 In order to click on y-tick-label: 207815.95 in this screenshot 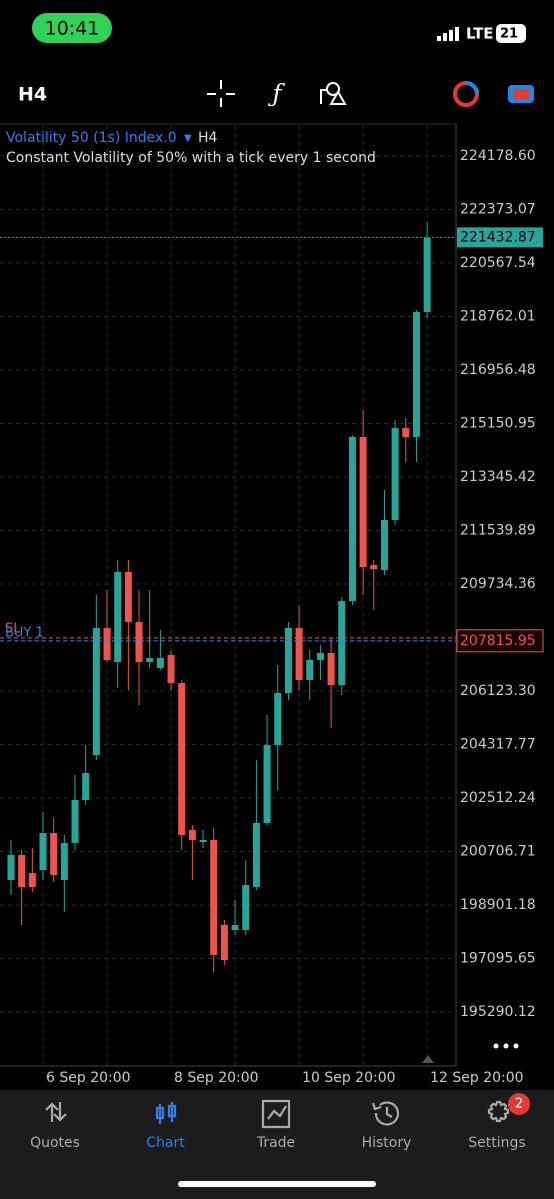, I will do `click(498, 641)`.